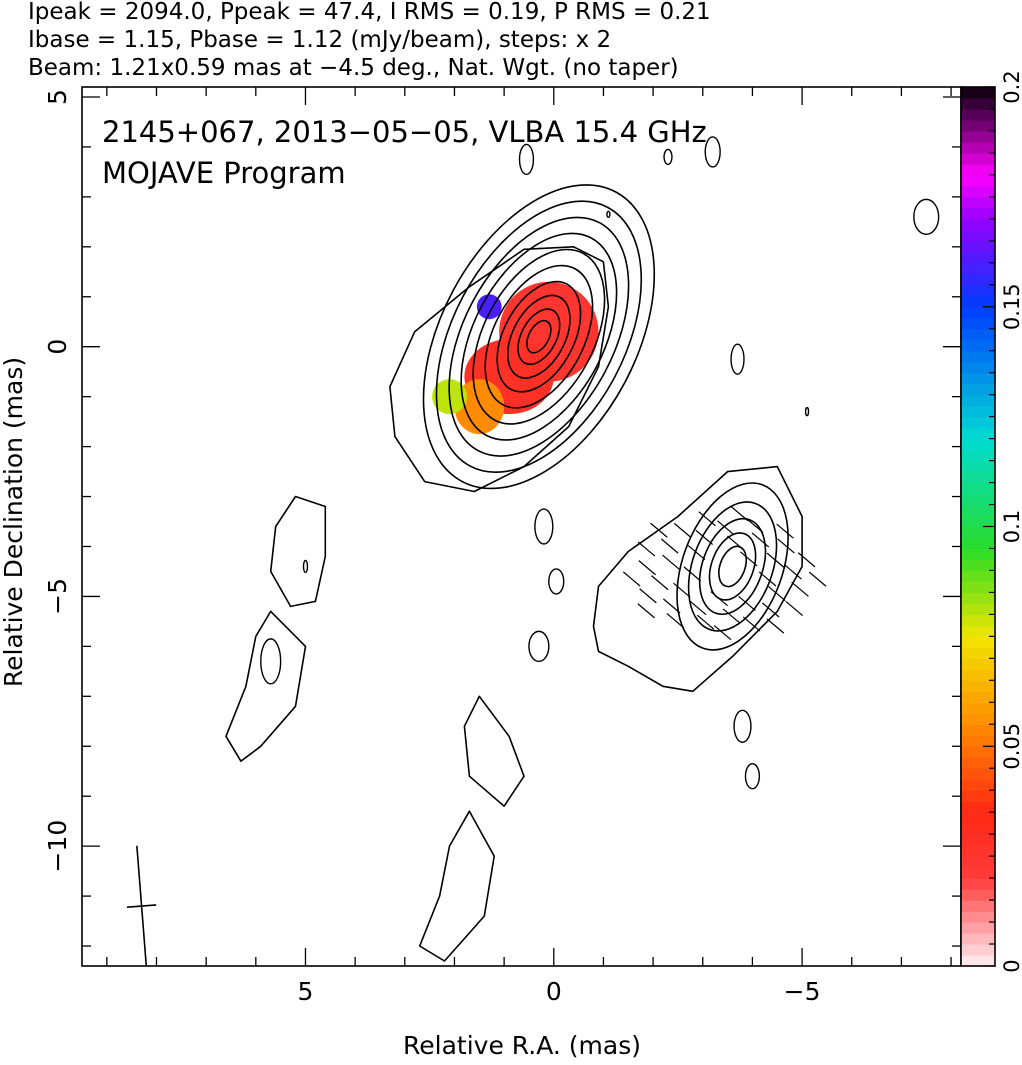 Image resolution: width=1022 pixels, height=1065 pixels. Describe the element at coordinates (1011, 526) in the screenshot. I see `colorbar-tick-label-2: 0.1` at that location.